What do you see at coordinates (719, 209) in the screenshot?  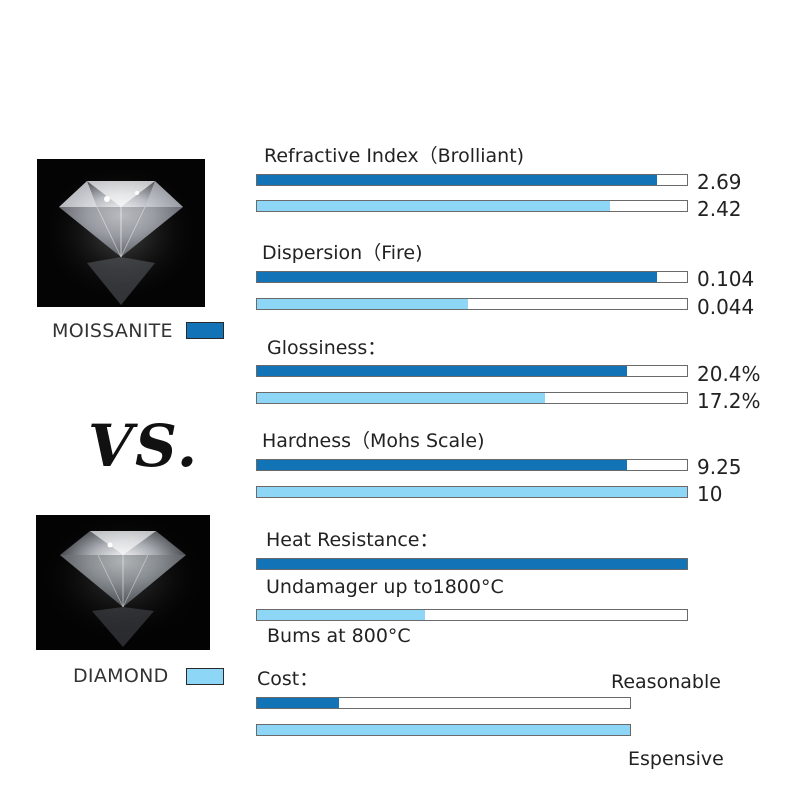 I see `bar-value-label: 2.42` at bounding box center [719, 209].